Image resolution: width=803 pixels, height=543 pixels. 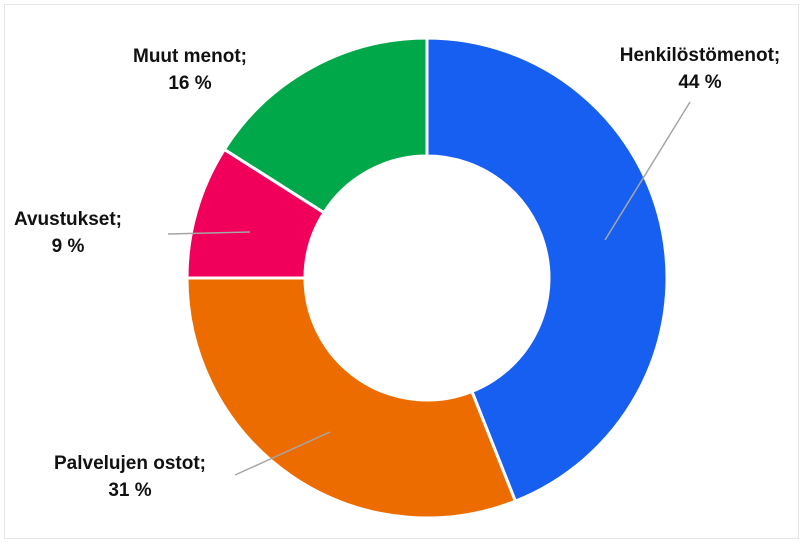 I want to click on category-label: Avustukset;, so click(x=68, y=219).